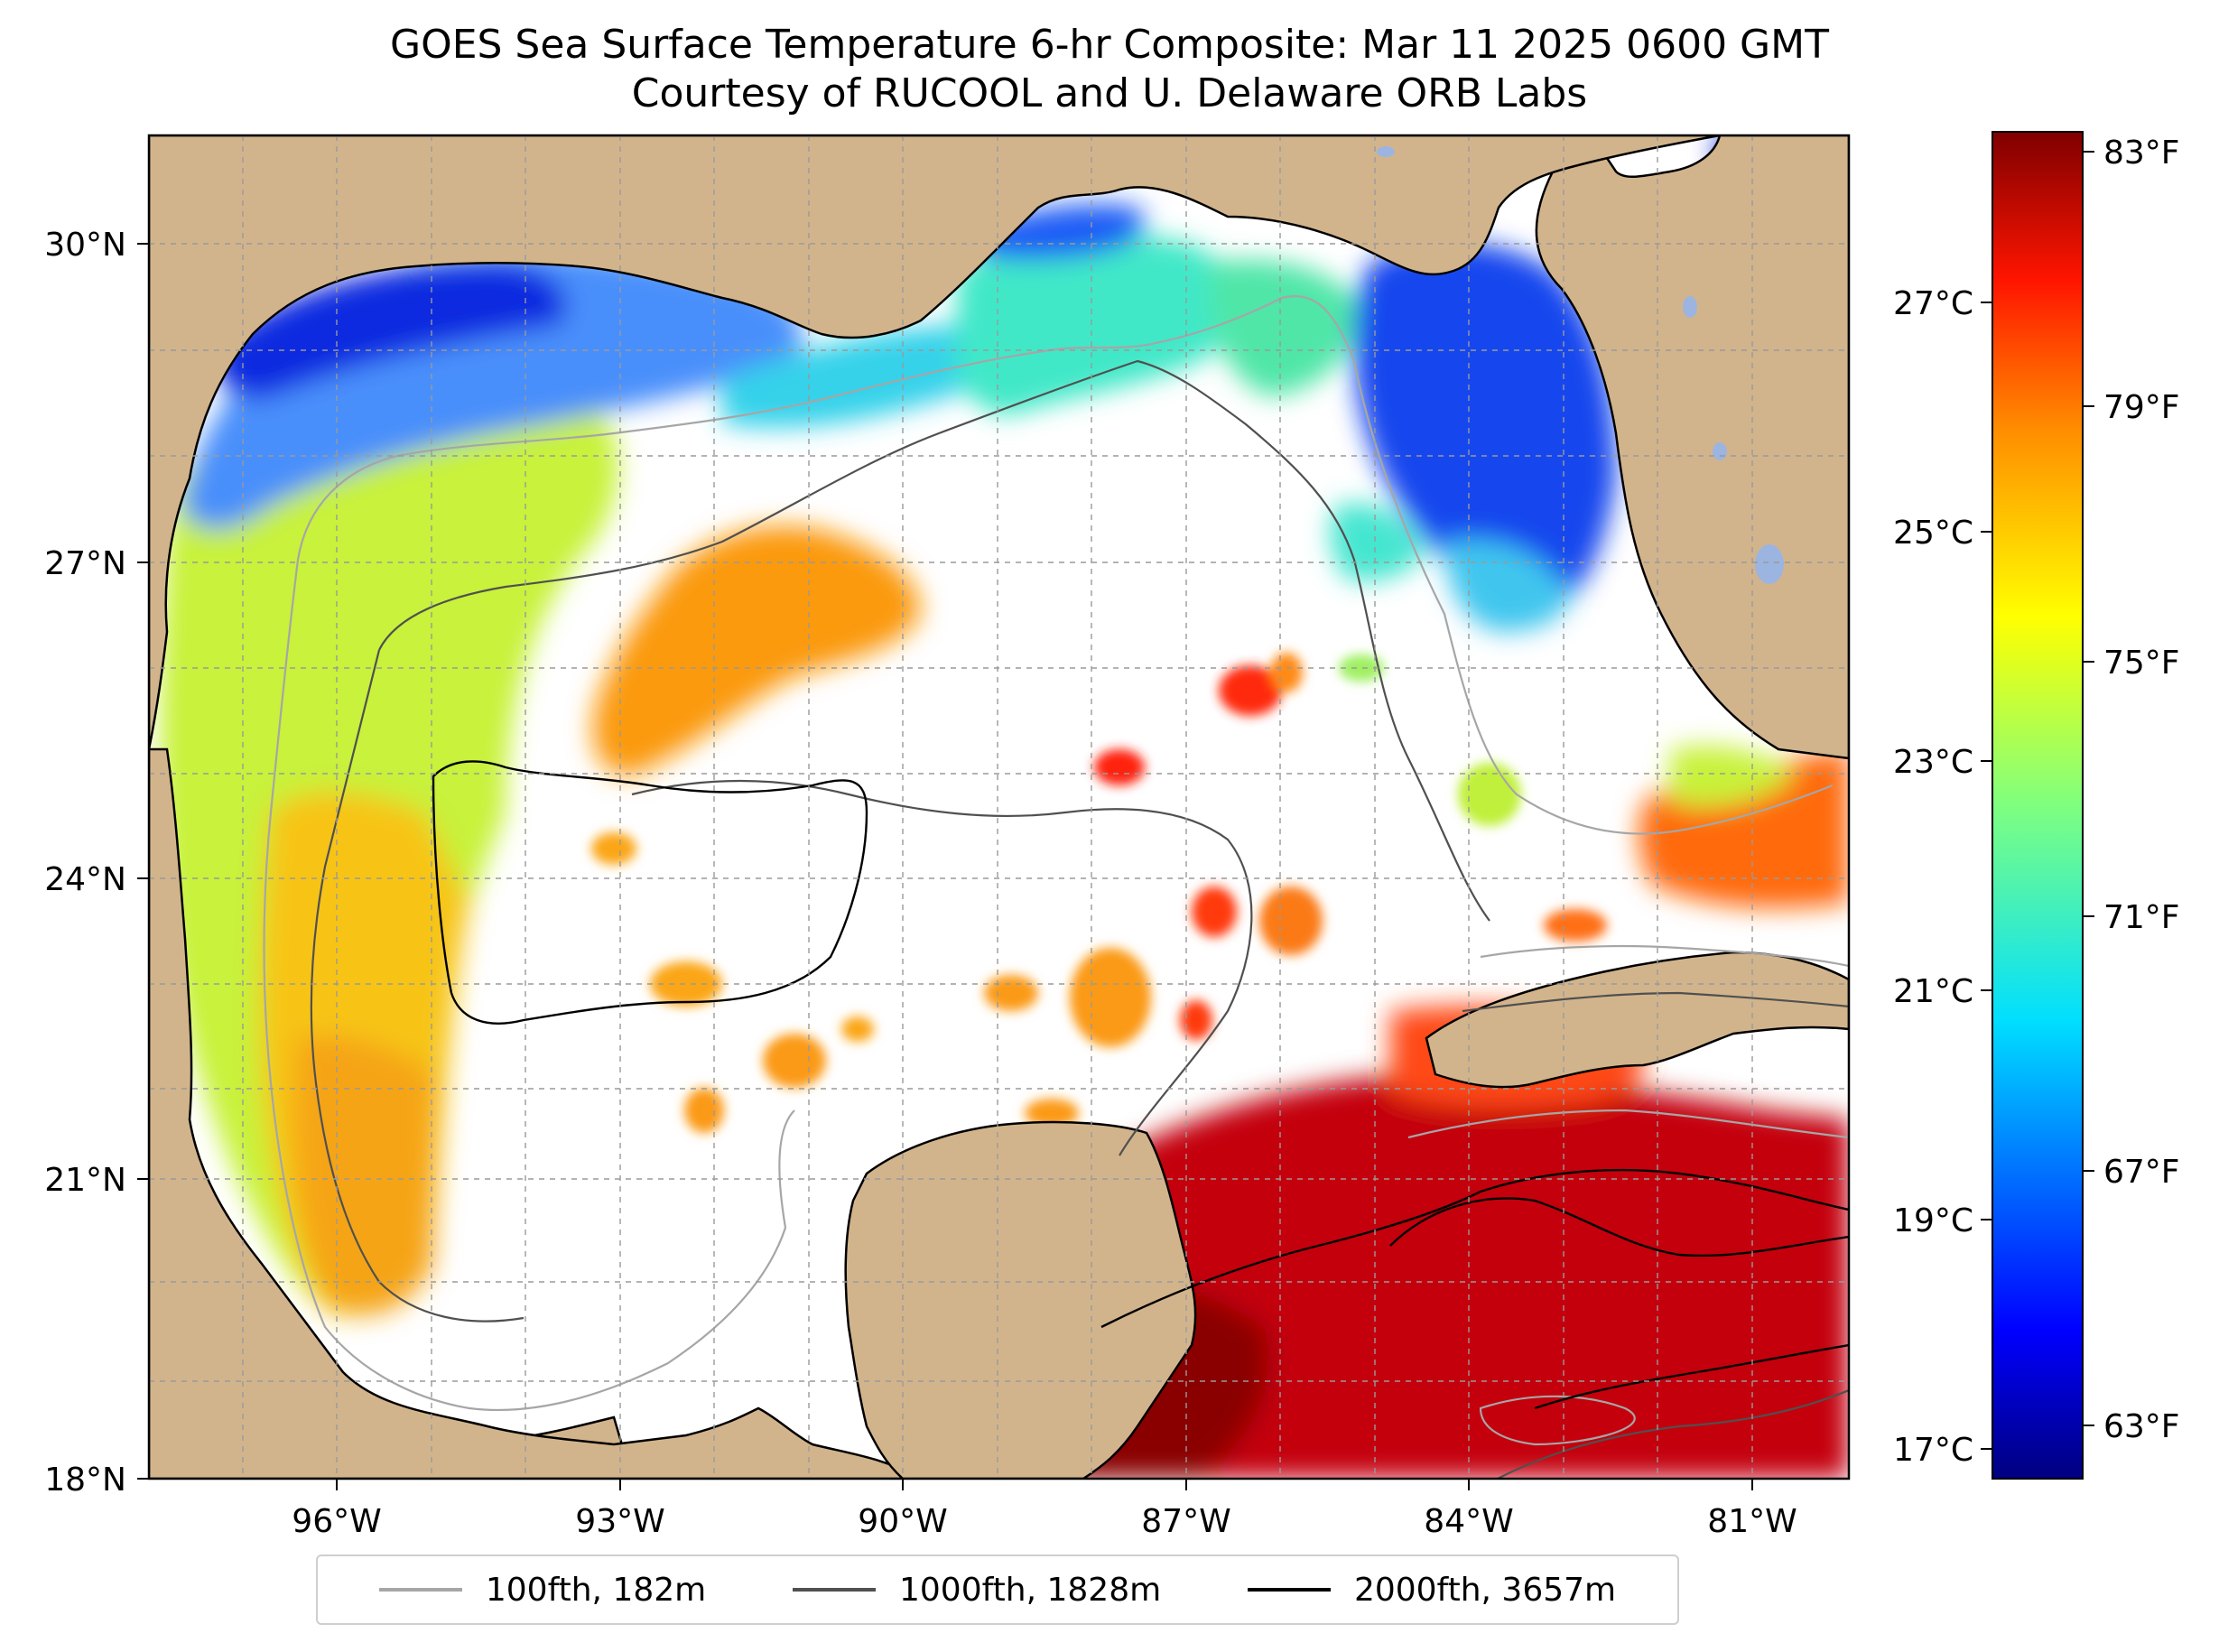 This screenshot has height=1652, width=2219. What do you see at coordinates (336, 1521) in the screenshot?
I see `lon-label-96w: 96°W` at bounding box center [336, 1521].